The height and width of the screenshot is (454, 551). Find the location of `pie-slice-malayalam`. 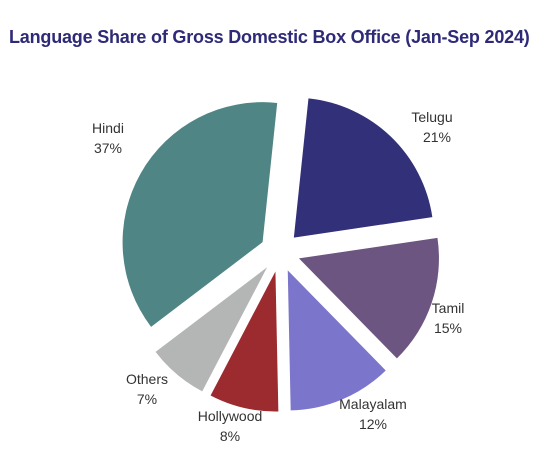

pie-slice-malayalam is located at coordinates (336, 340).